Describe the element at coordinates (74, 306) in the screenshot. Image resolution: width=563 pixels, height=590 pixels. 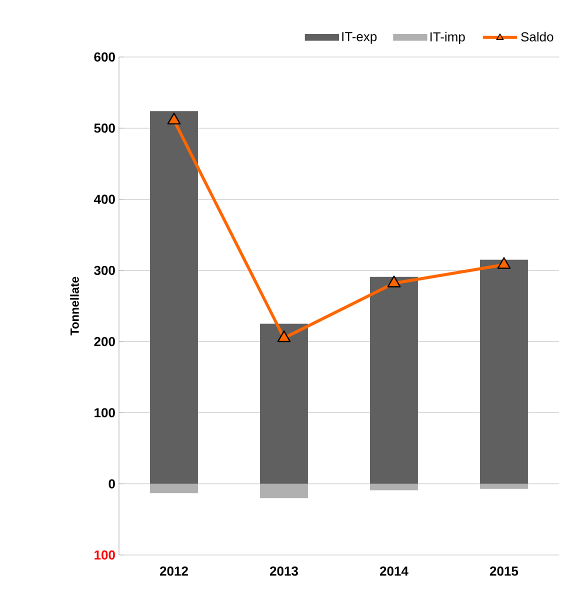
I see `y-axis-title: Tonnellate` at that location.